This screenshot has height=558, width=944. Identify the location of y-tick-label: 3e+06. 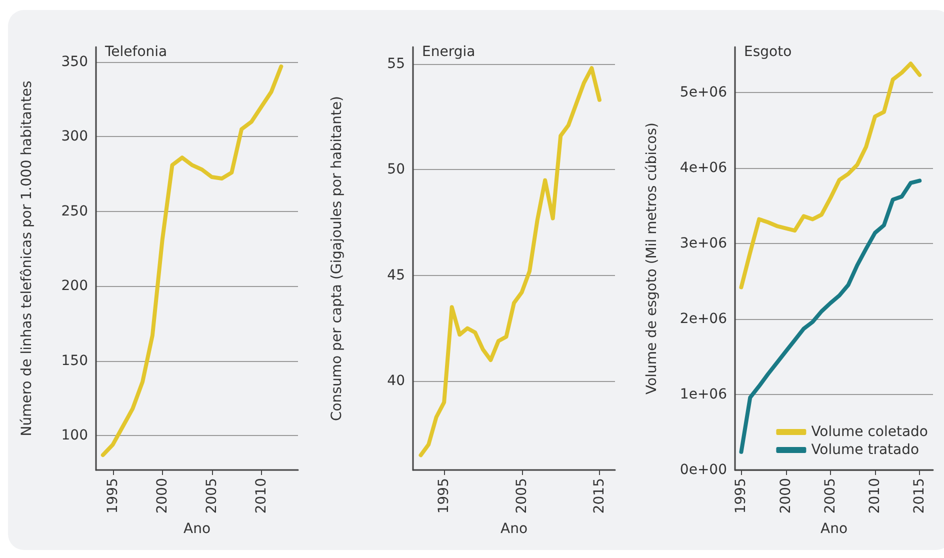
(704, 243).